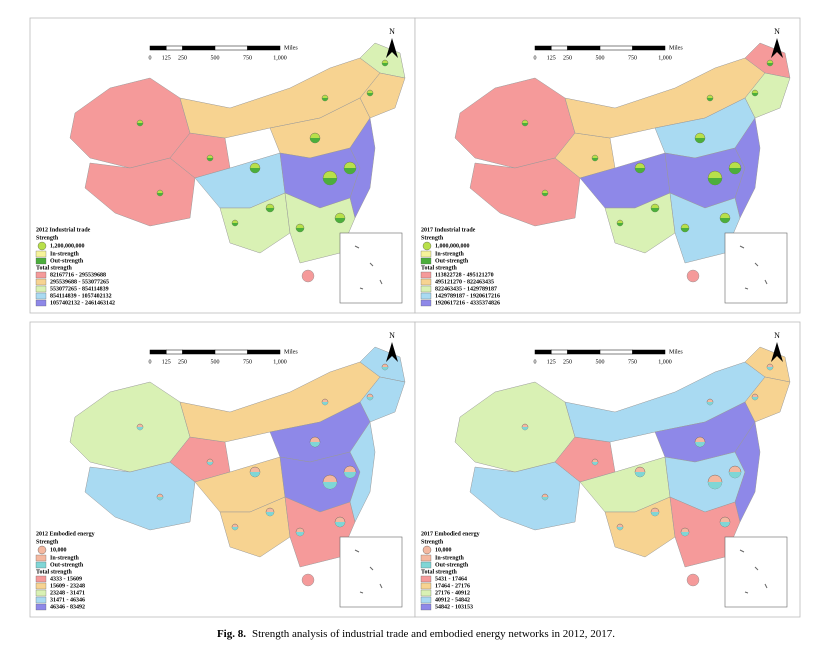  I want to click on class-label: 113822728 - 495121270, so click(464, 275).